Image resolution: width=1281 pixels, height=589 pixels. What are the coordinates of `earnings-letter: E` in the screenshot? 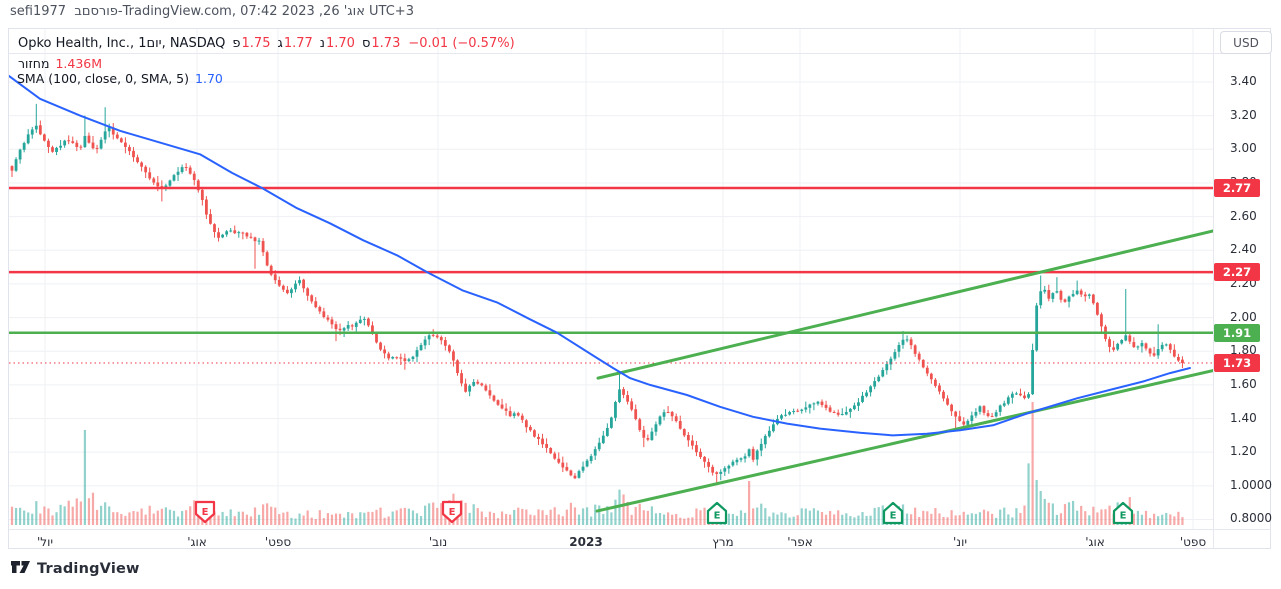 It's located at (717, 516).